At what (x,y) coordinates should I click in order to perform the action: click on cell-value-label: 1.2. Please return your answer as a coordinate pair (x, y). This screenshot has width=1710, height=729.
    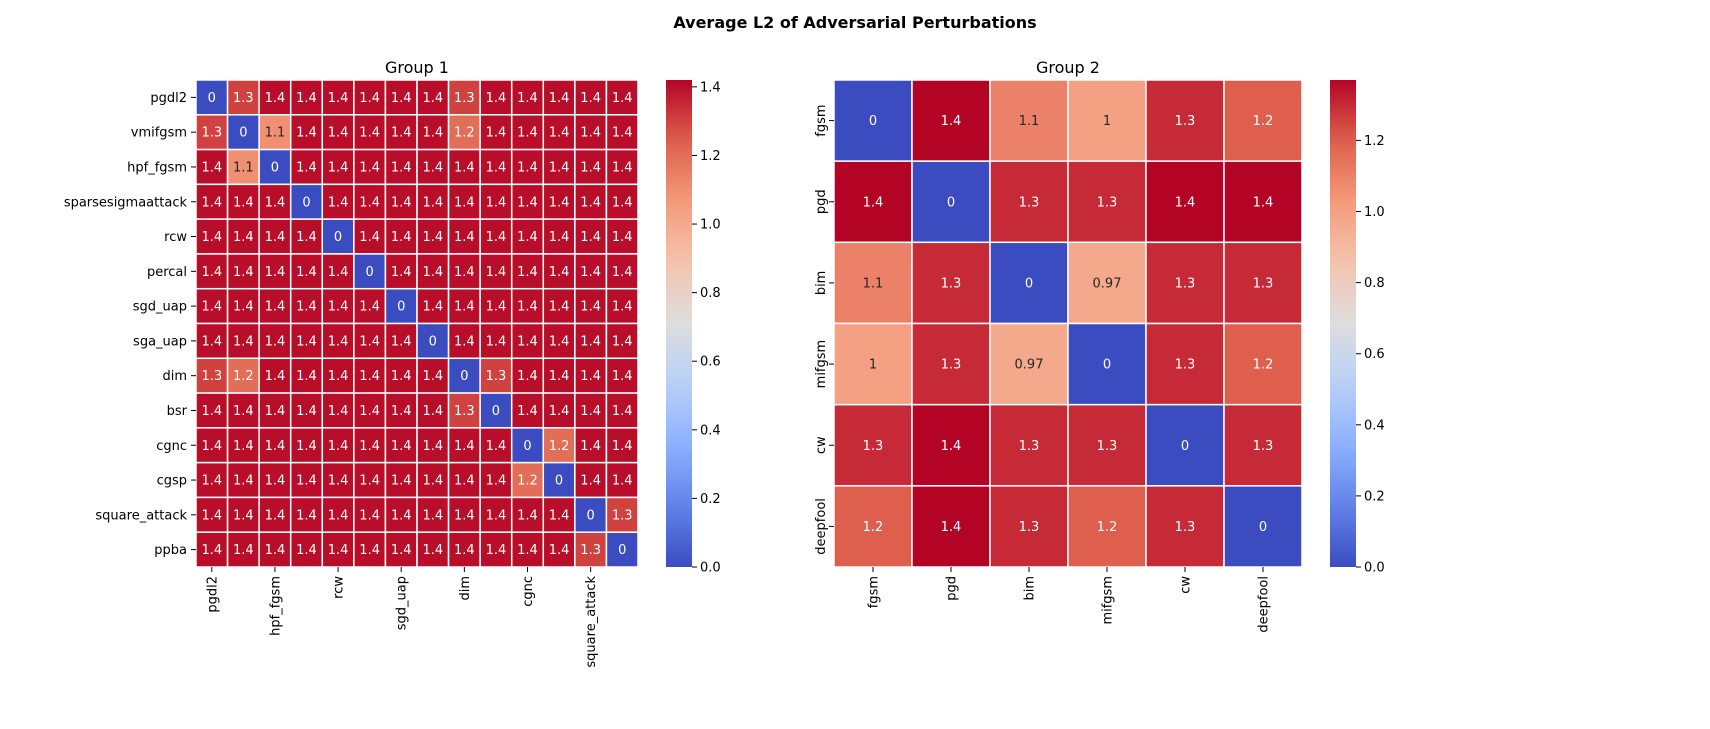
    Looking at the image, I should click on (527, 481).